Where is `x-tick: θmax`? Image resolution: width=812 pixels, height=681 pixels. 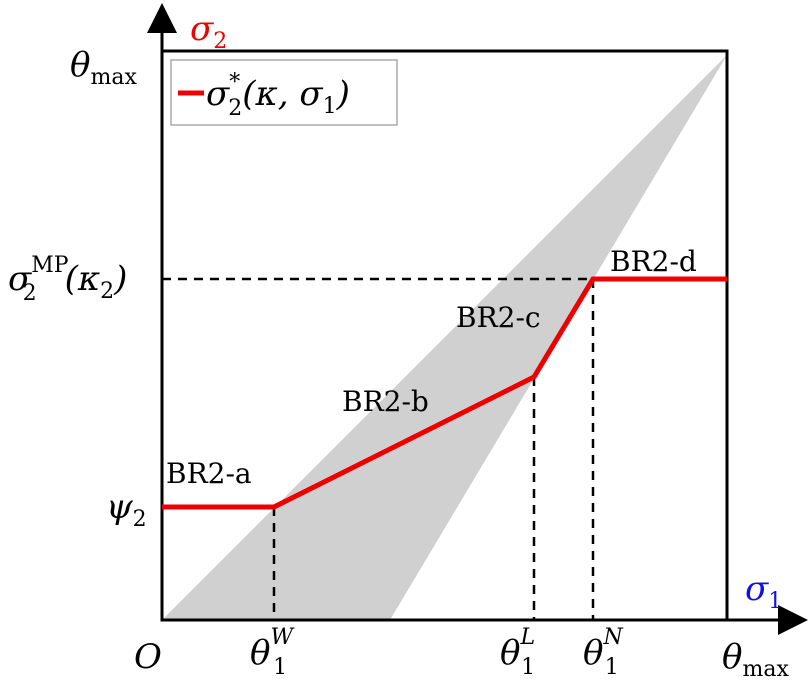 x-tick: θmax is located at coordinates (755, 659).